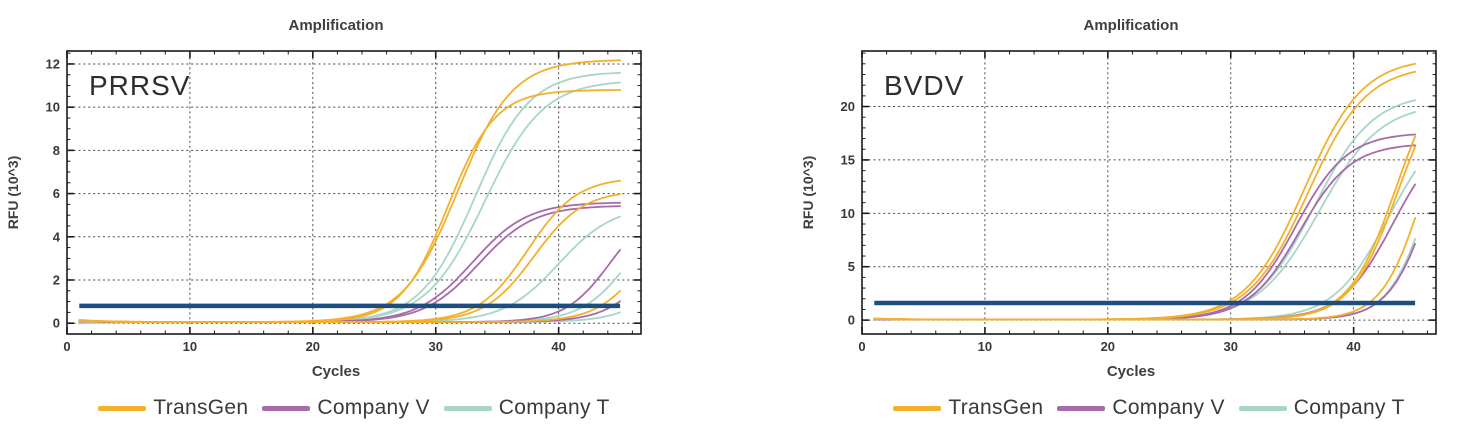 This screenshot has width=1462, height=439. What do you see at coordinates (56, 150) in the screenshot?
I see `svg-text: 8` at bounding box center [56, 150].